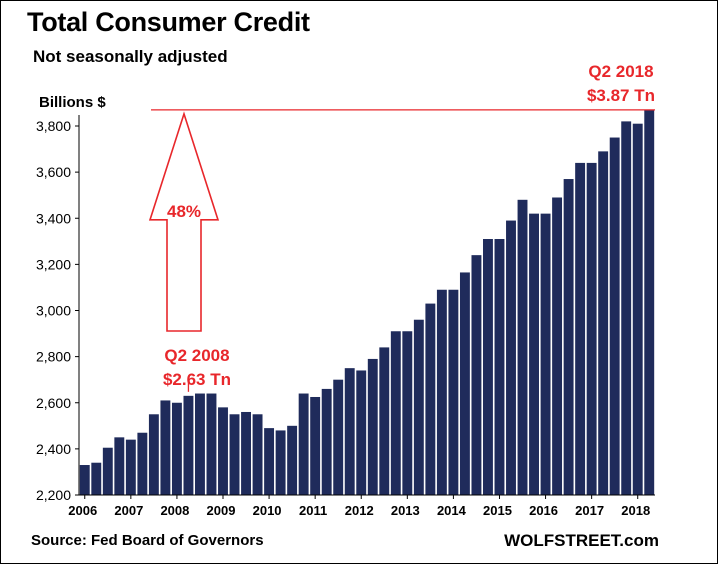 This screenshot has height=564, width=718. Describe the element at coordinates (405, 510) in the screenshot. I see `x-tick-label: 2013` at that location.